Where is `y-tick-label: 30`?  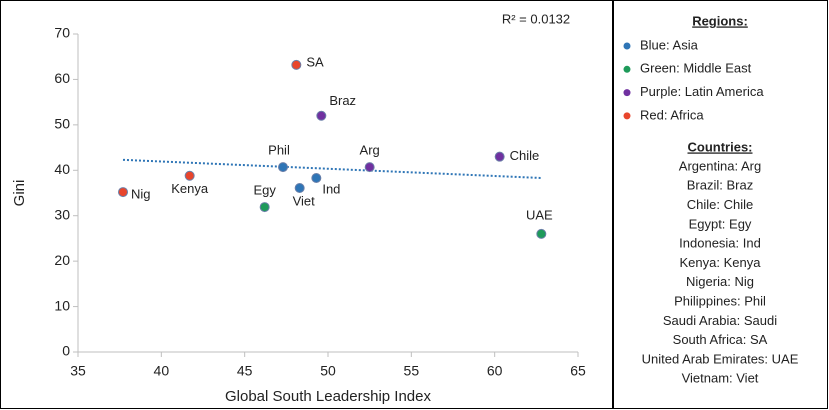
y-tick-label: 30 is located at coordinates (62, 214).